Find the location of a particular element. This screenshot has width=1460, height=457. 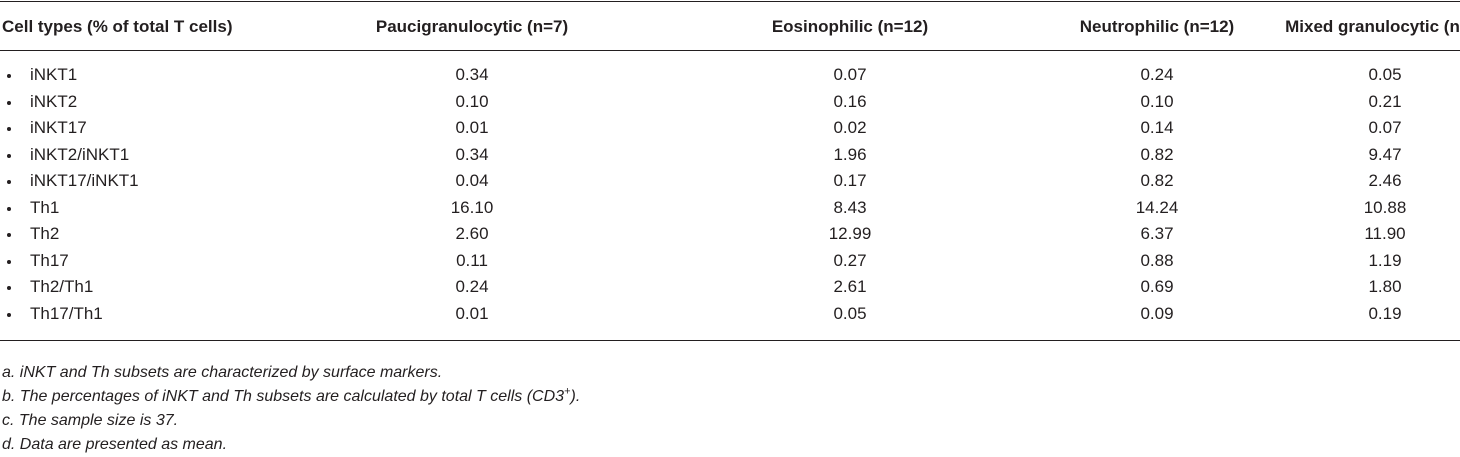

cell-value: 0.14 is located at coordinates (1157, 127).